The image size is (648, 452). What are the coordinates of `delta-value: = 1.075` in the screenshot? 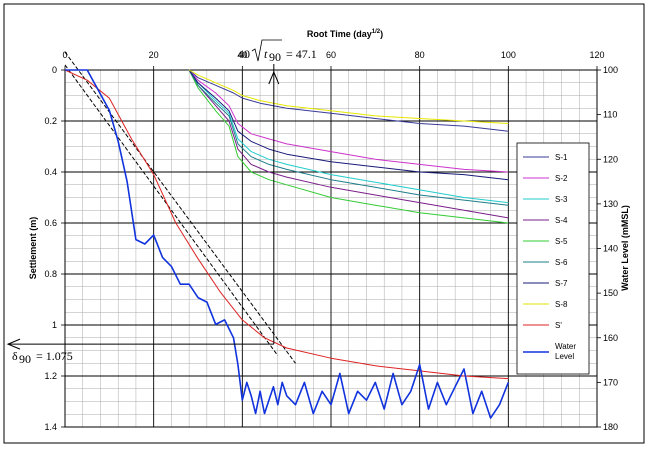 It's located at (54, 356).